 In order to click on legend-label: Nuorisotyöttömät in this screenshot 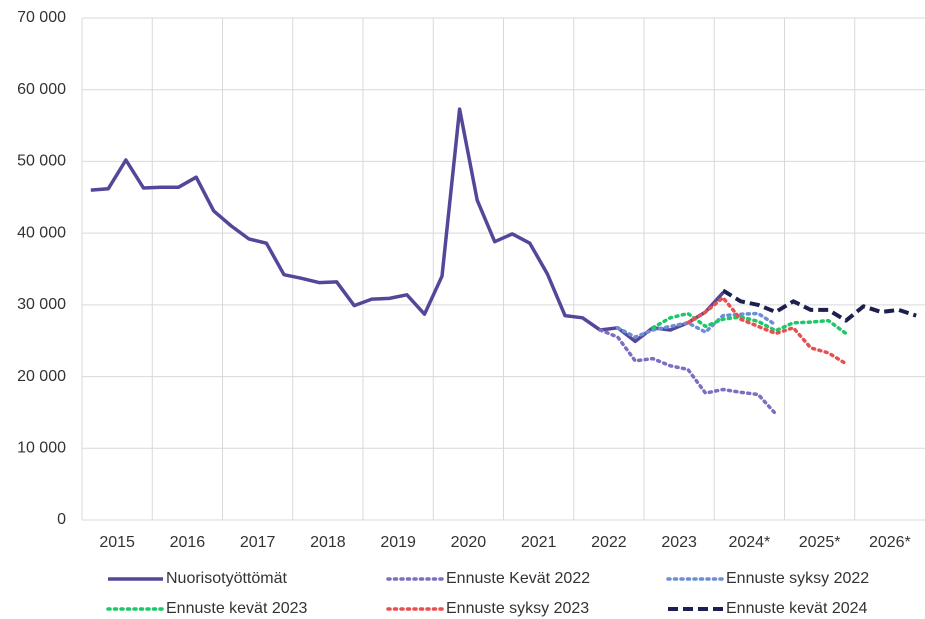, I will do `click(226, 578)`.